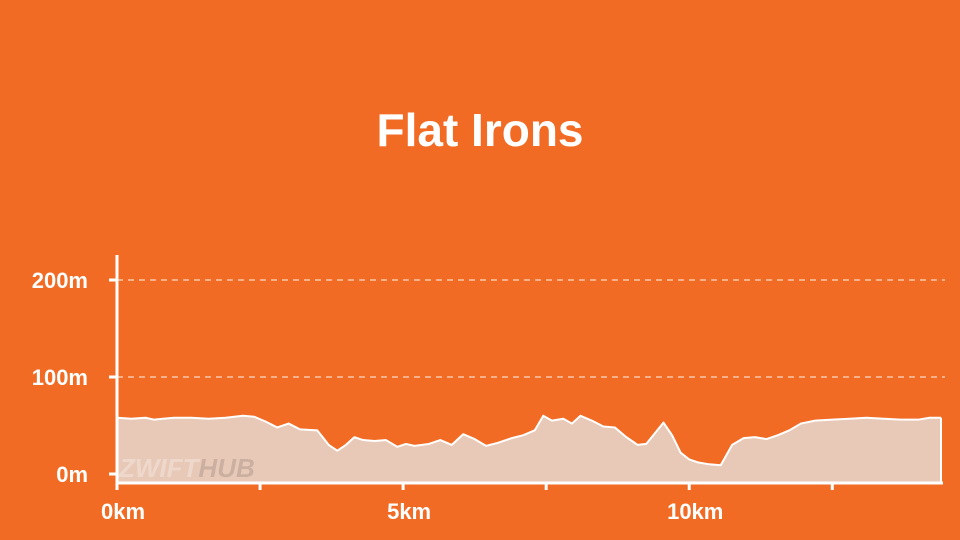 The height and width of the screenshot is (540, 960). What do you see at coordinates (528, 440) in the screenshot?
I see `elevation-line` at bounding box center [528, 440].